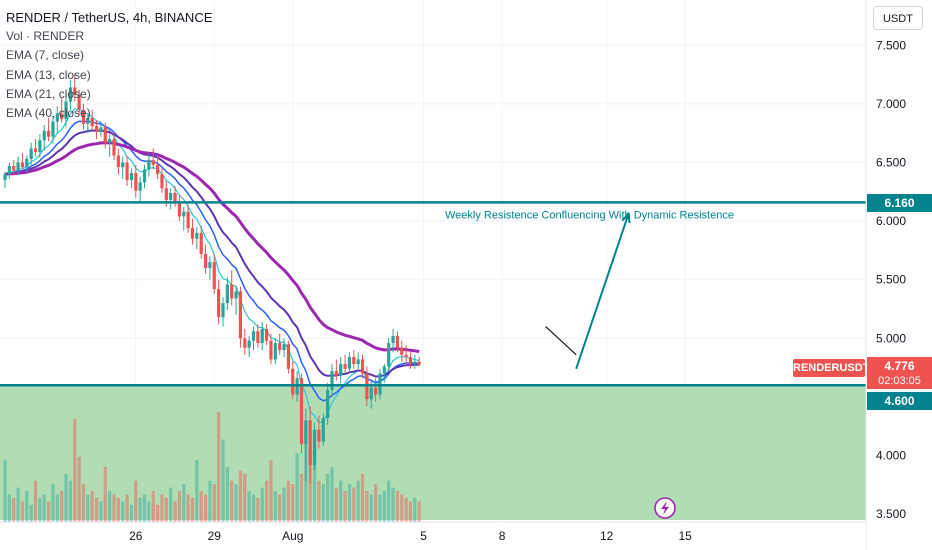 This screenshot has width=932, height=550. Describe the element at coordinates (48, 113) in the screenshot. I see `legend-ema40: EMA (40, close)` at that location.